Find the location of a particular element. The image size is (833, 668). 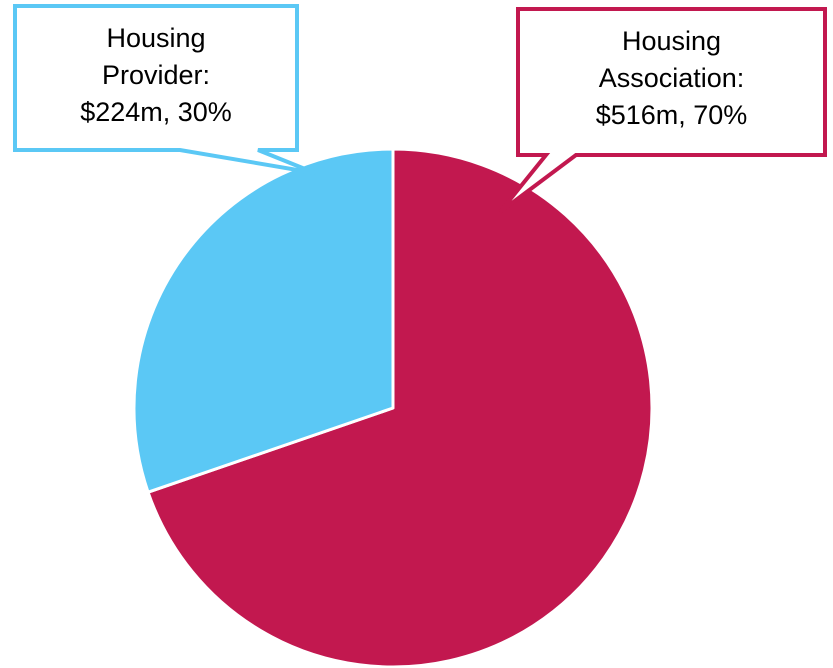

data-label: Housing Association: $516m, 70% is located at coordinates (671, 78).